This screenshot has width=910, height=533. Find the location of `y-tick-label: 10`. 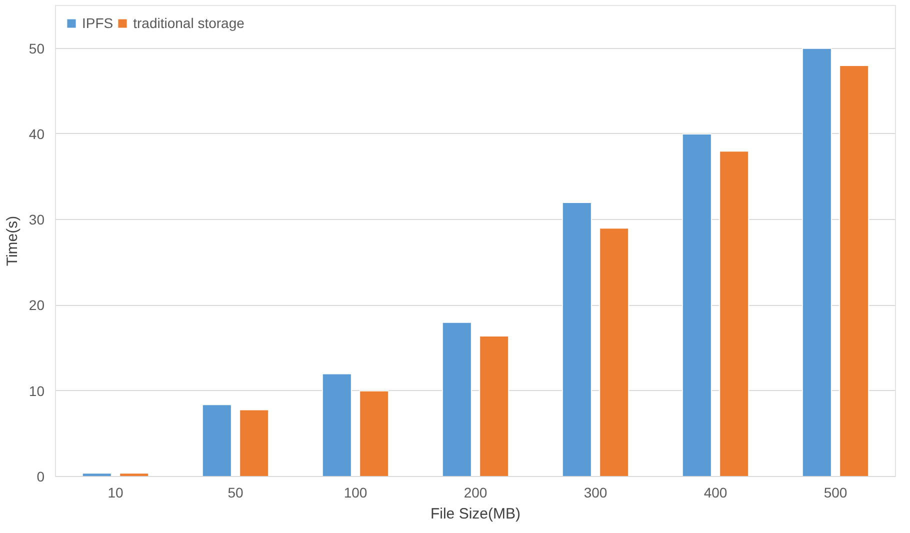

y-tick-label: 10 is located at coordinates (36, 390).